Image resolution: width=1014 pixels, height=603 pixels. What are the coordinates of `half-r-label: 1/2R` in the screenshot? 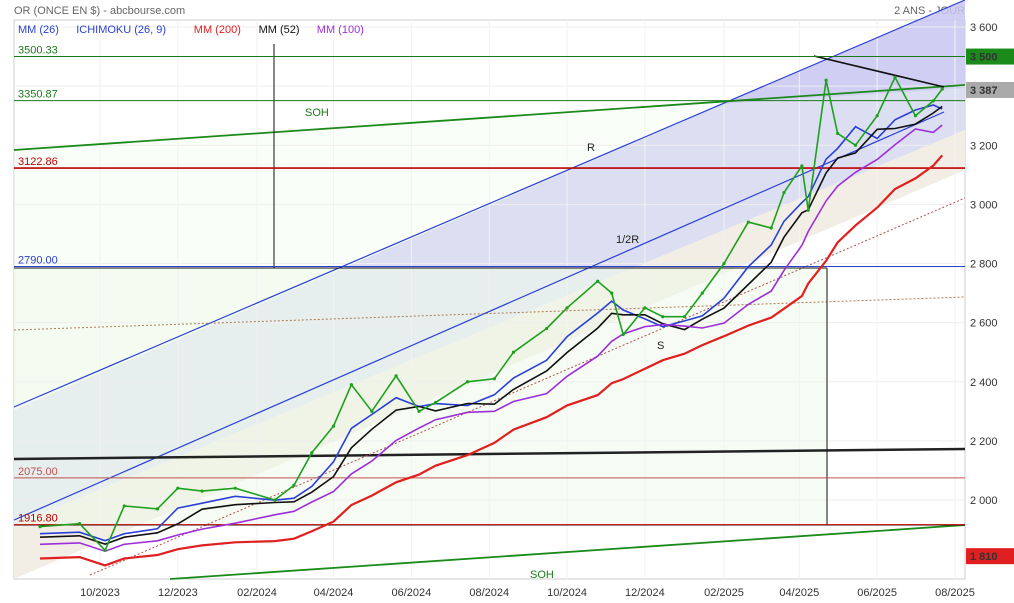 It's located at (627, 240).